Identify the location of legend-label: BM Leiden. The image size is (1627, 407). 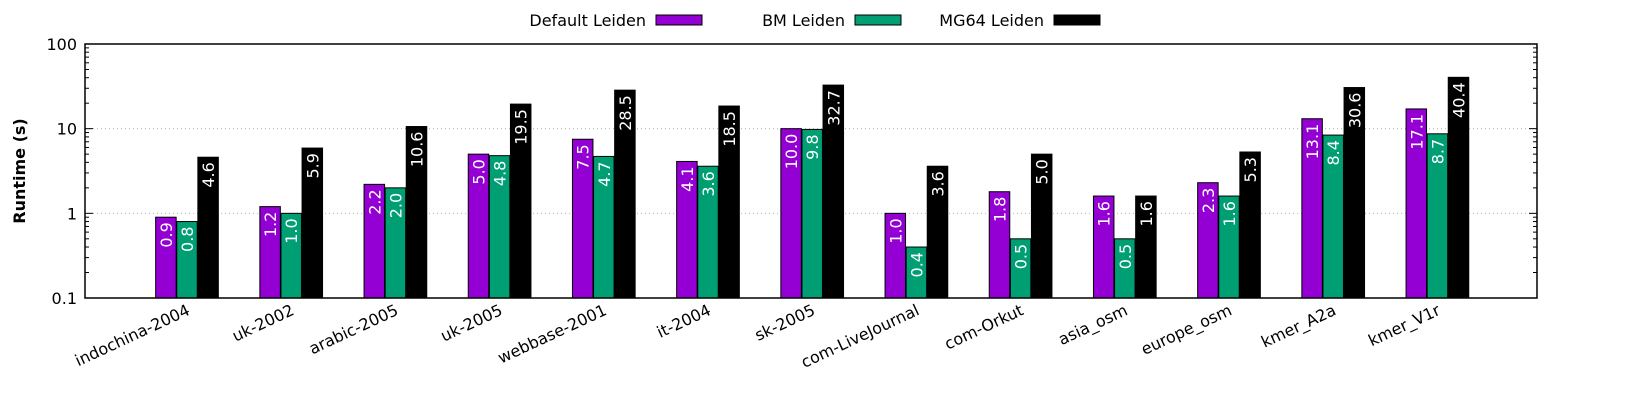
(803, 20).